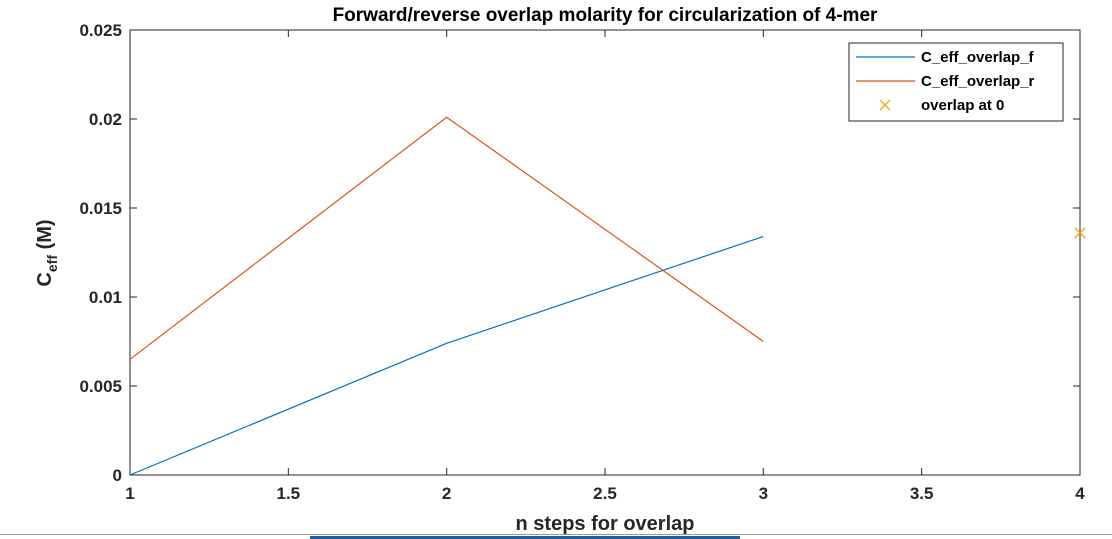 This screenshot has width=1112, height=539. I want to click on y-tick-label: 0.015, so click(100, 208).